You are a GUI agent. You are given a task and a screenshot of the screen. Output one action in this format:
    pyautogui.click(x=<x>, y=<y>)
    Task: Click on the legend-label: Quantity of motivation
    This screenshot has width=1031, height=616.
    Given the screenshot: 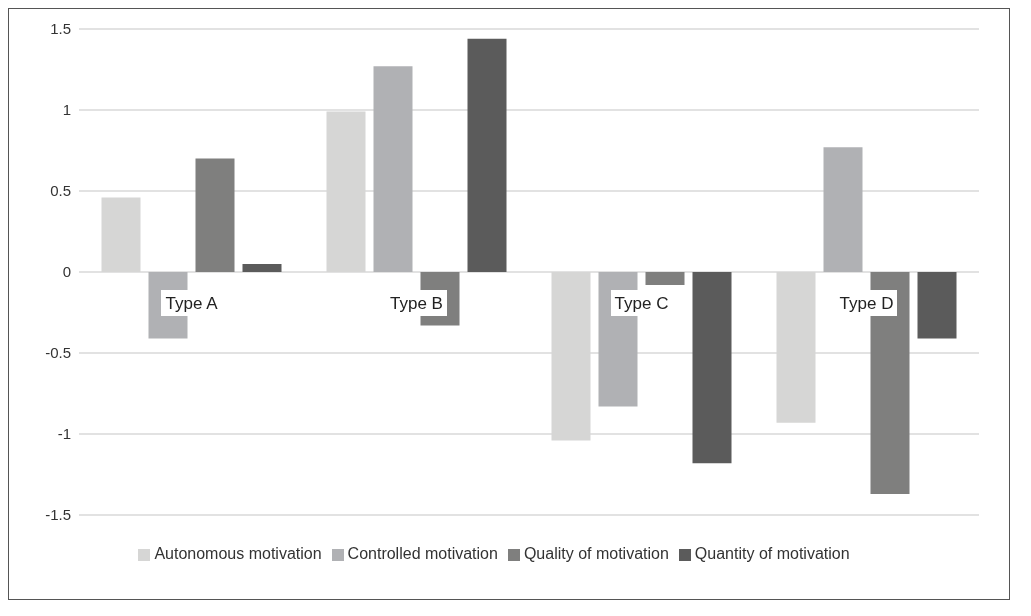 What is the action you would take?
    pyautogui.click(x=772, y=553)
    